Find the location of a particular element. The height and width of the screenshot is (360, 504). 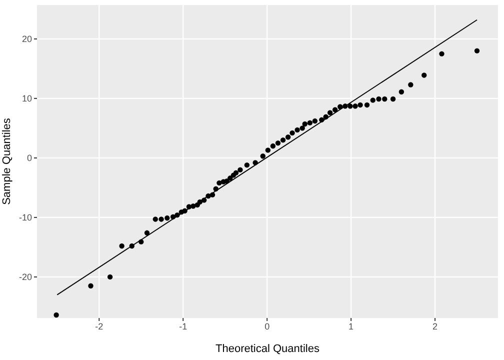

y-tick-label: -20 is located at coordinates (25, 277).